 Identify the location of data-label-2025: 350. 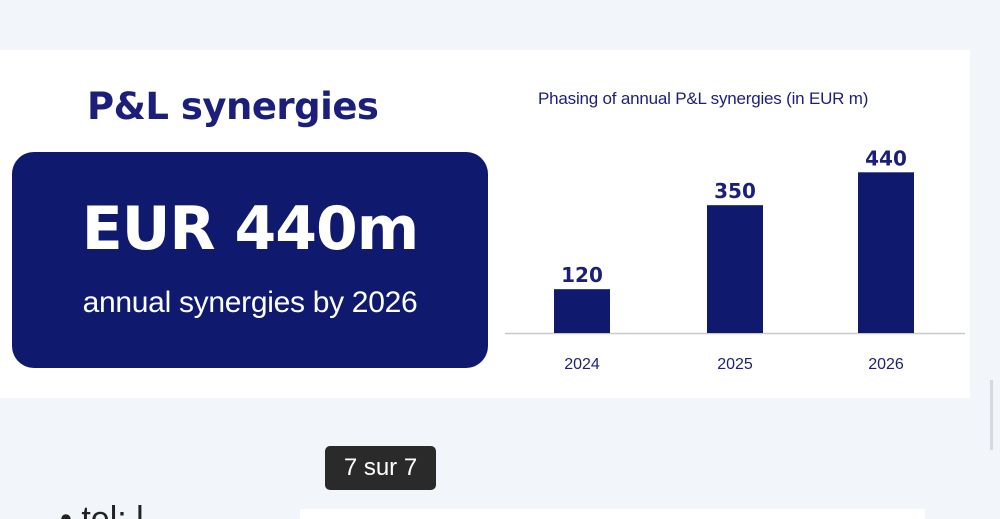
(735, 191).